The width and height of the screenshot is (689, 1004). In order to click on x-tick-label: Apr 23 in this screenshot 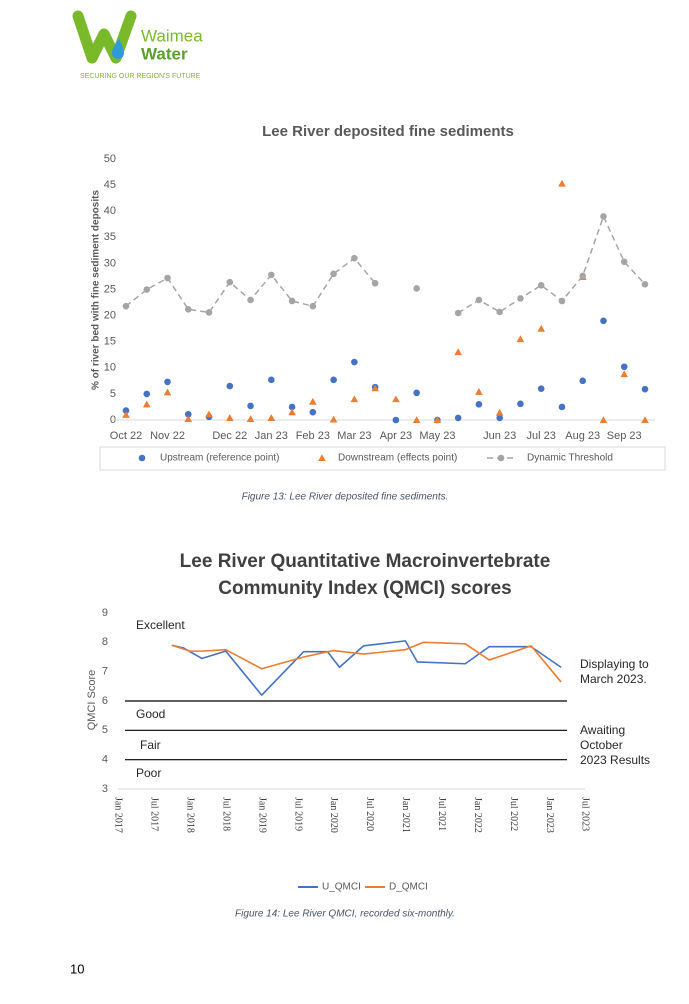, I will do `click(396, 436)`.